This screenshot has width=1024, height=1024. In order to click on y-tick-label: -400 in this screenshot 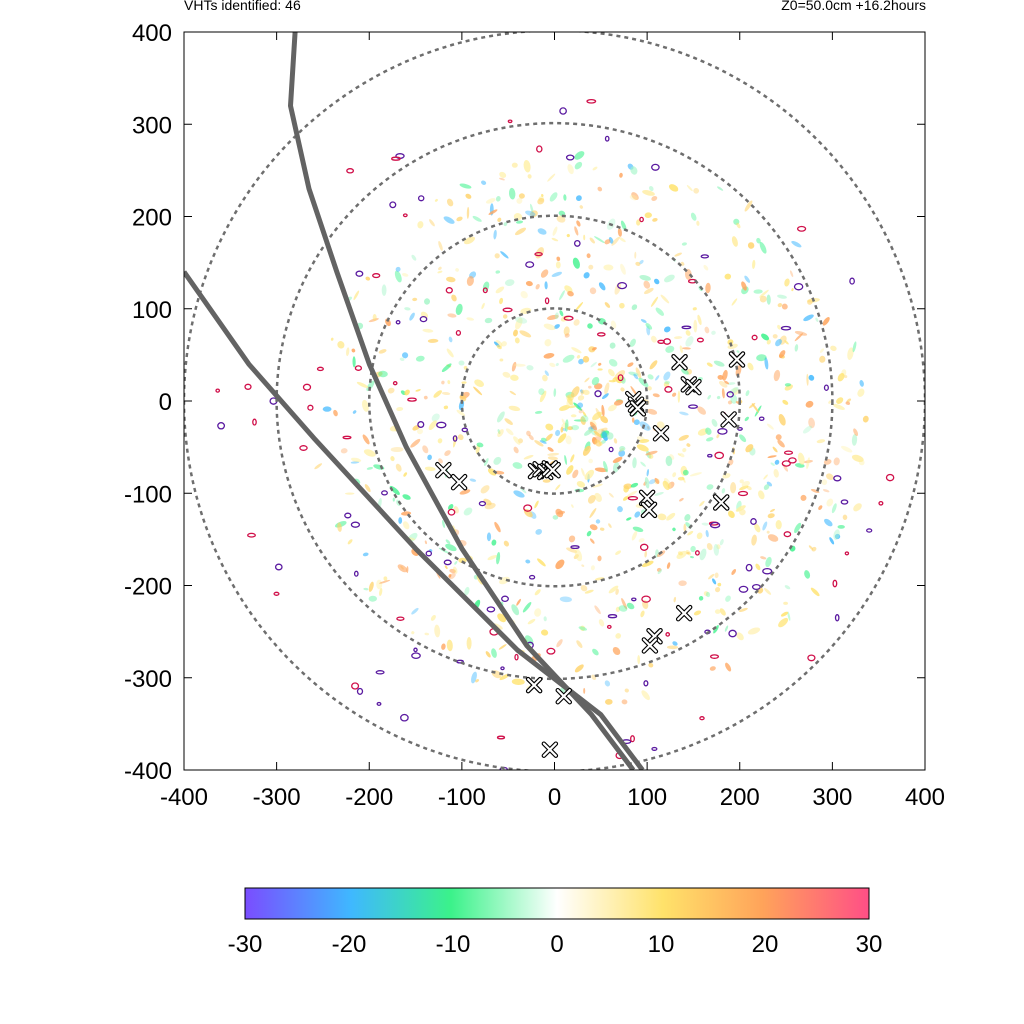, I will do `click(148, 771)`.